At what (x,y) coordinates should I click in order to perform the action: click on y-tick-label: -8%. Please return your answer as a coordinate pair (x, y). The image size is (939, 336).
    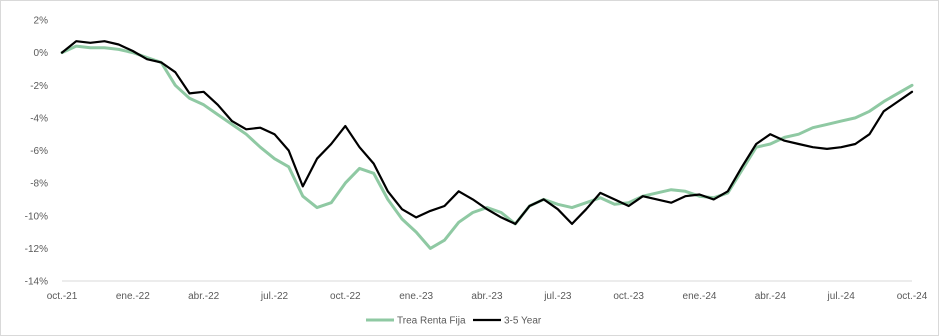
    Looking at the image, I should click on (39, 184).